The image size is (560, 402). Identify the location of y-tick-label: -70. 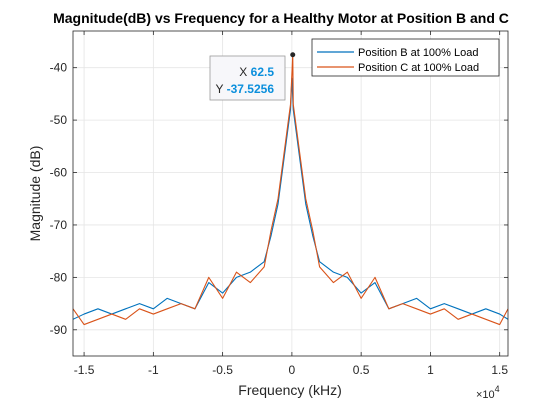
(59, 225).